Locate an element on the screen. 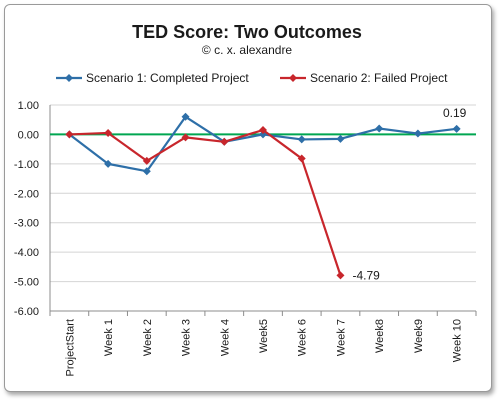 The image size is (500, 400). x-tick-label: Week 7 is located at coordinates (341, 337).